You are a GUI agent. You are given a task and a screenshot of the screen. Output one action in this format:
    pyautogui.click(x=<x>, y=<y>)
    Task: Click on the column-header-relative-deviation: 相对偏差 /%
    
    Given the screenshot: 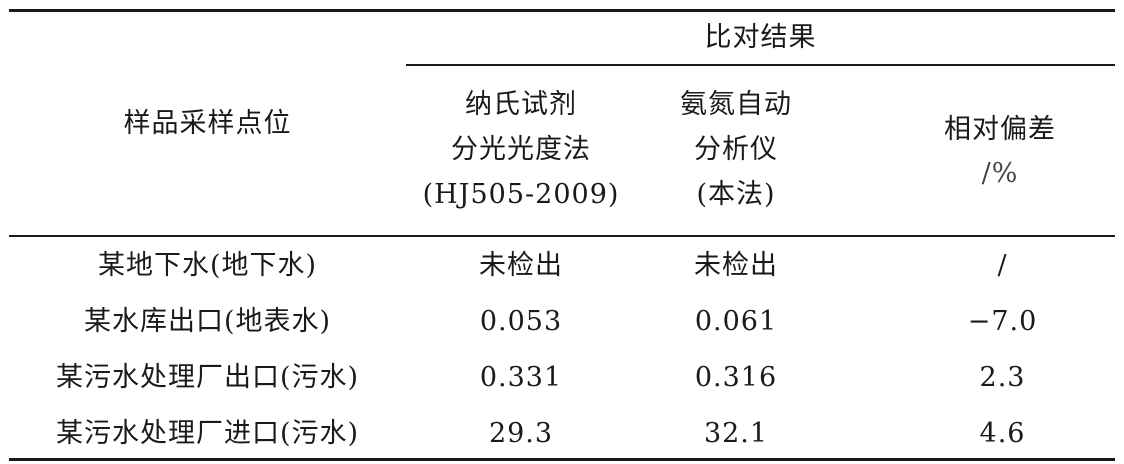 What is the action you would take?
    pyautogui.click(x=1000, y=152)
    